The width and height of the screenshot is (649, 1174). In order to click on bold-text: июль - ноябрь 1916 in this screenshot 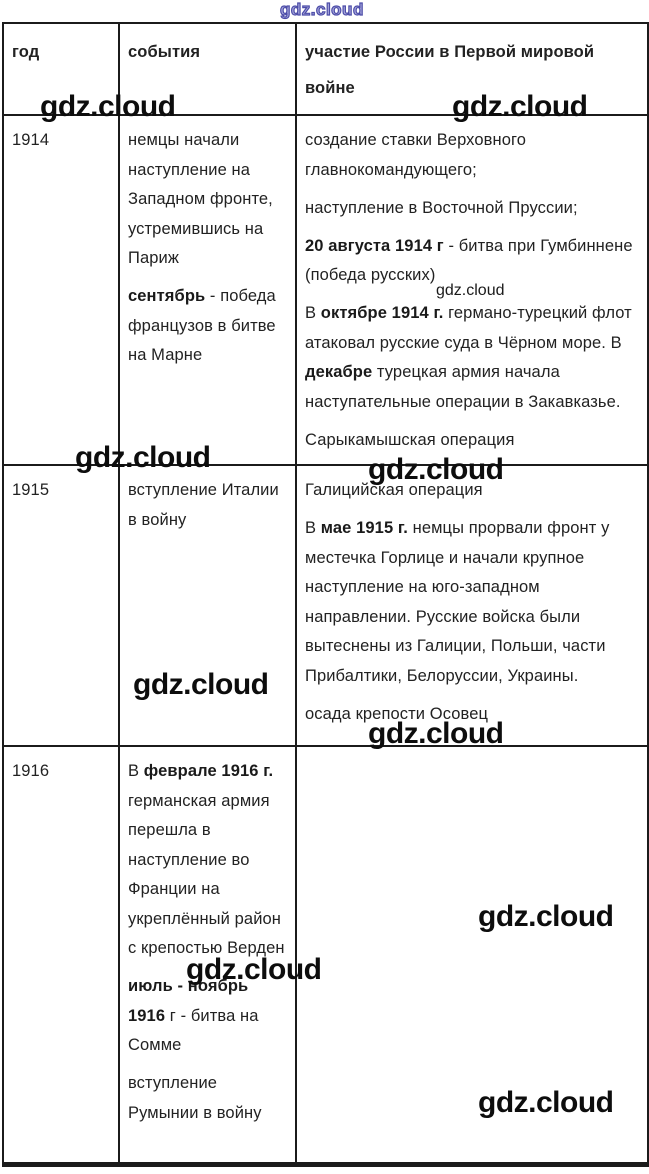, I will do `click(188, 1001)`.